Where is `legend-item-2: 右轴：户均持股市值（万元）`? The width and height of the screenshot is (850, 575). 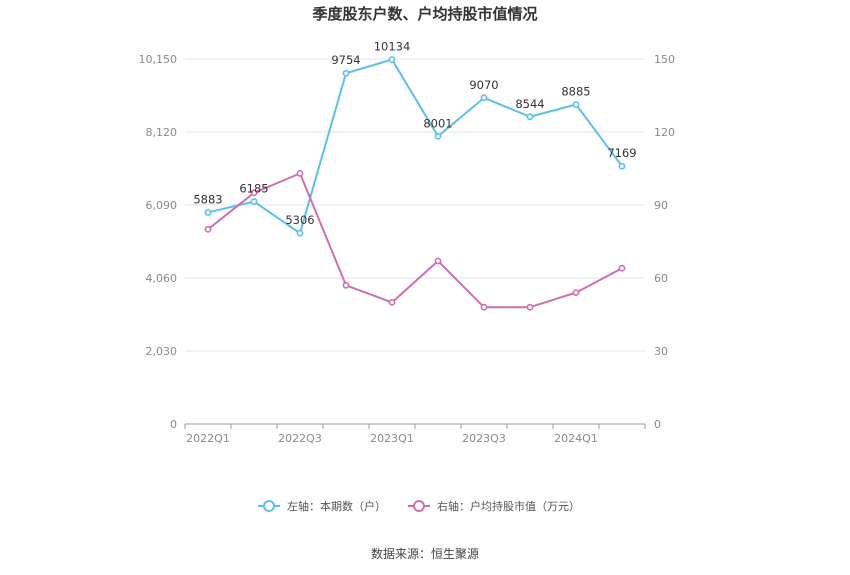
legend-item-2: 右轴：户均持股市值（万元） is located at coordinates (494, 506).